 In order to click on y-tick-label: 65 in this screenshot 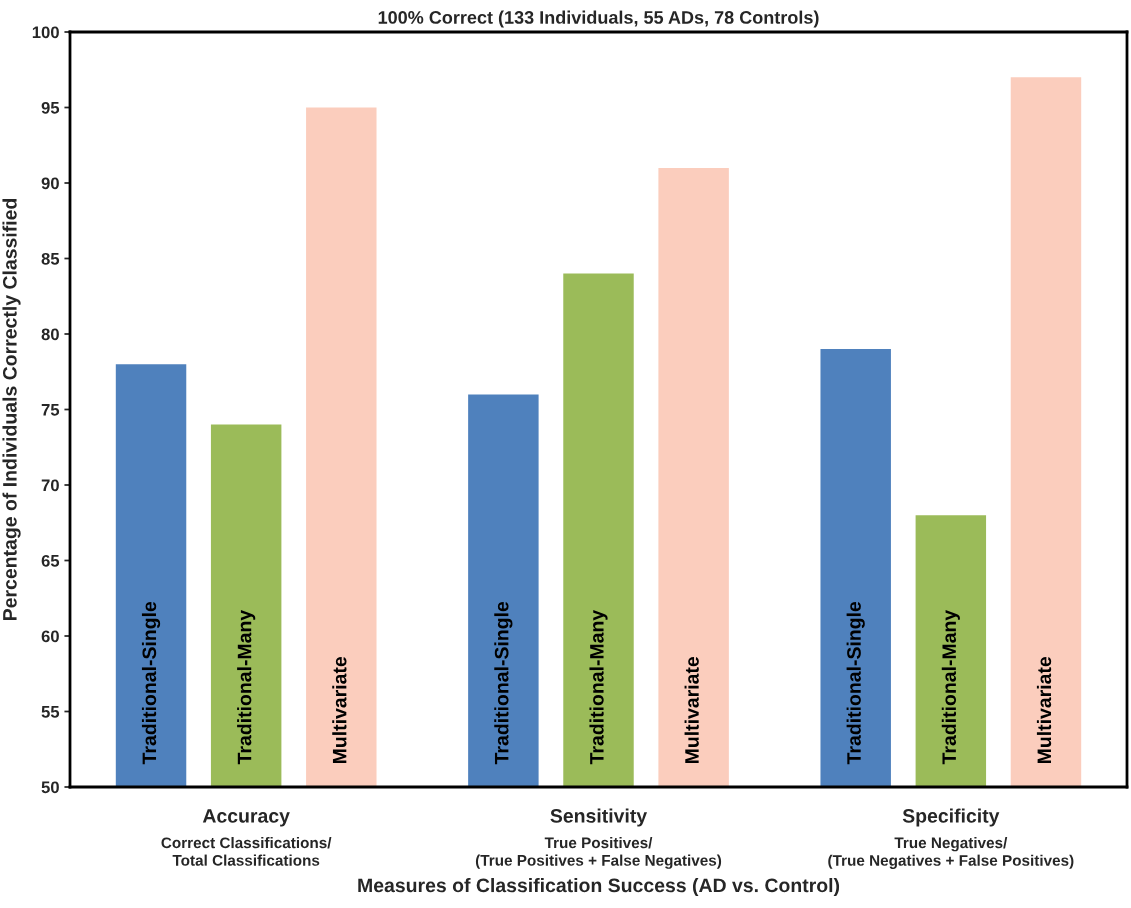, I will do `click(50, 560)`.